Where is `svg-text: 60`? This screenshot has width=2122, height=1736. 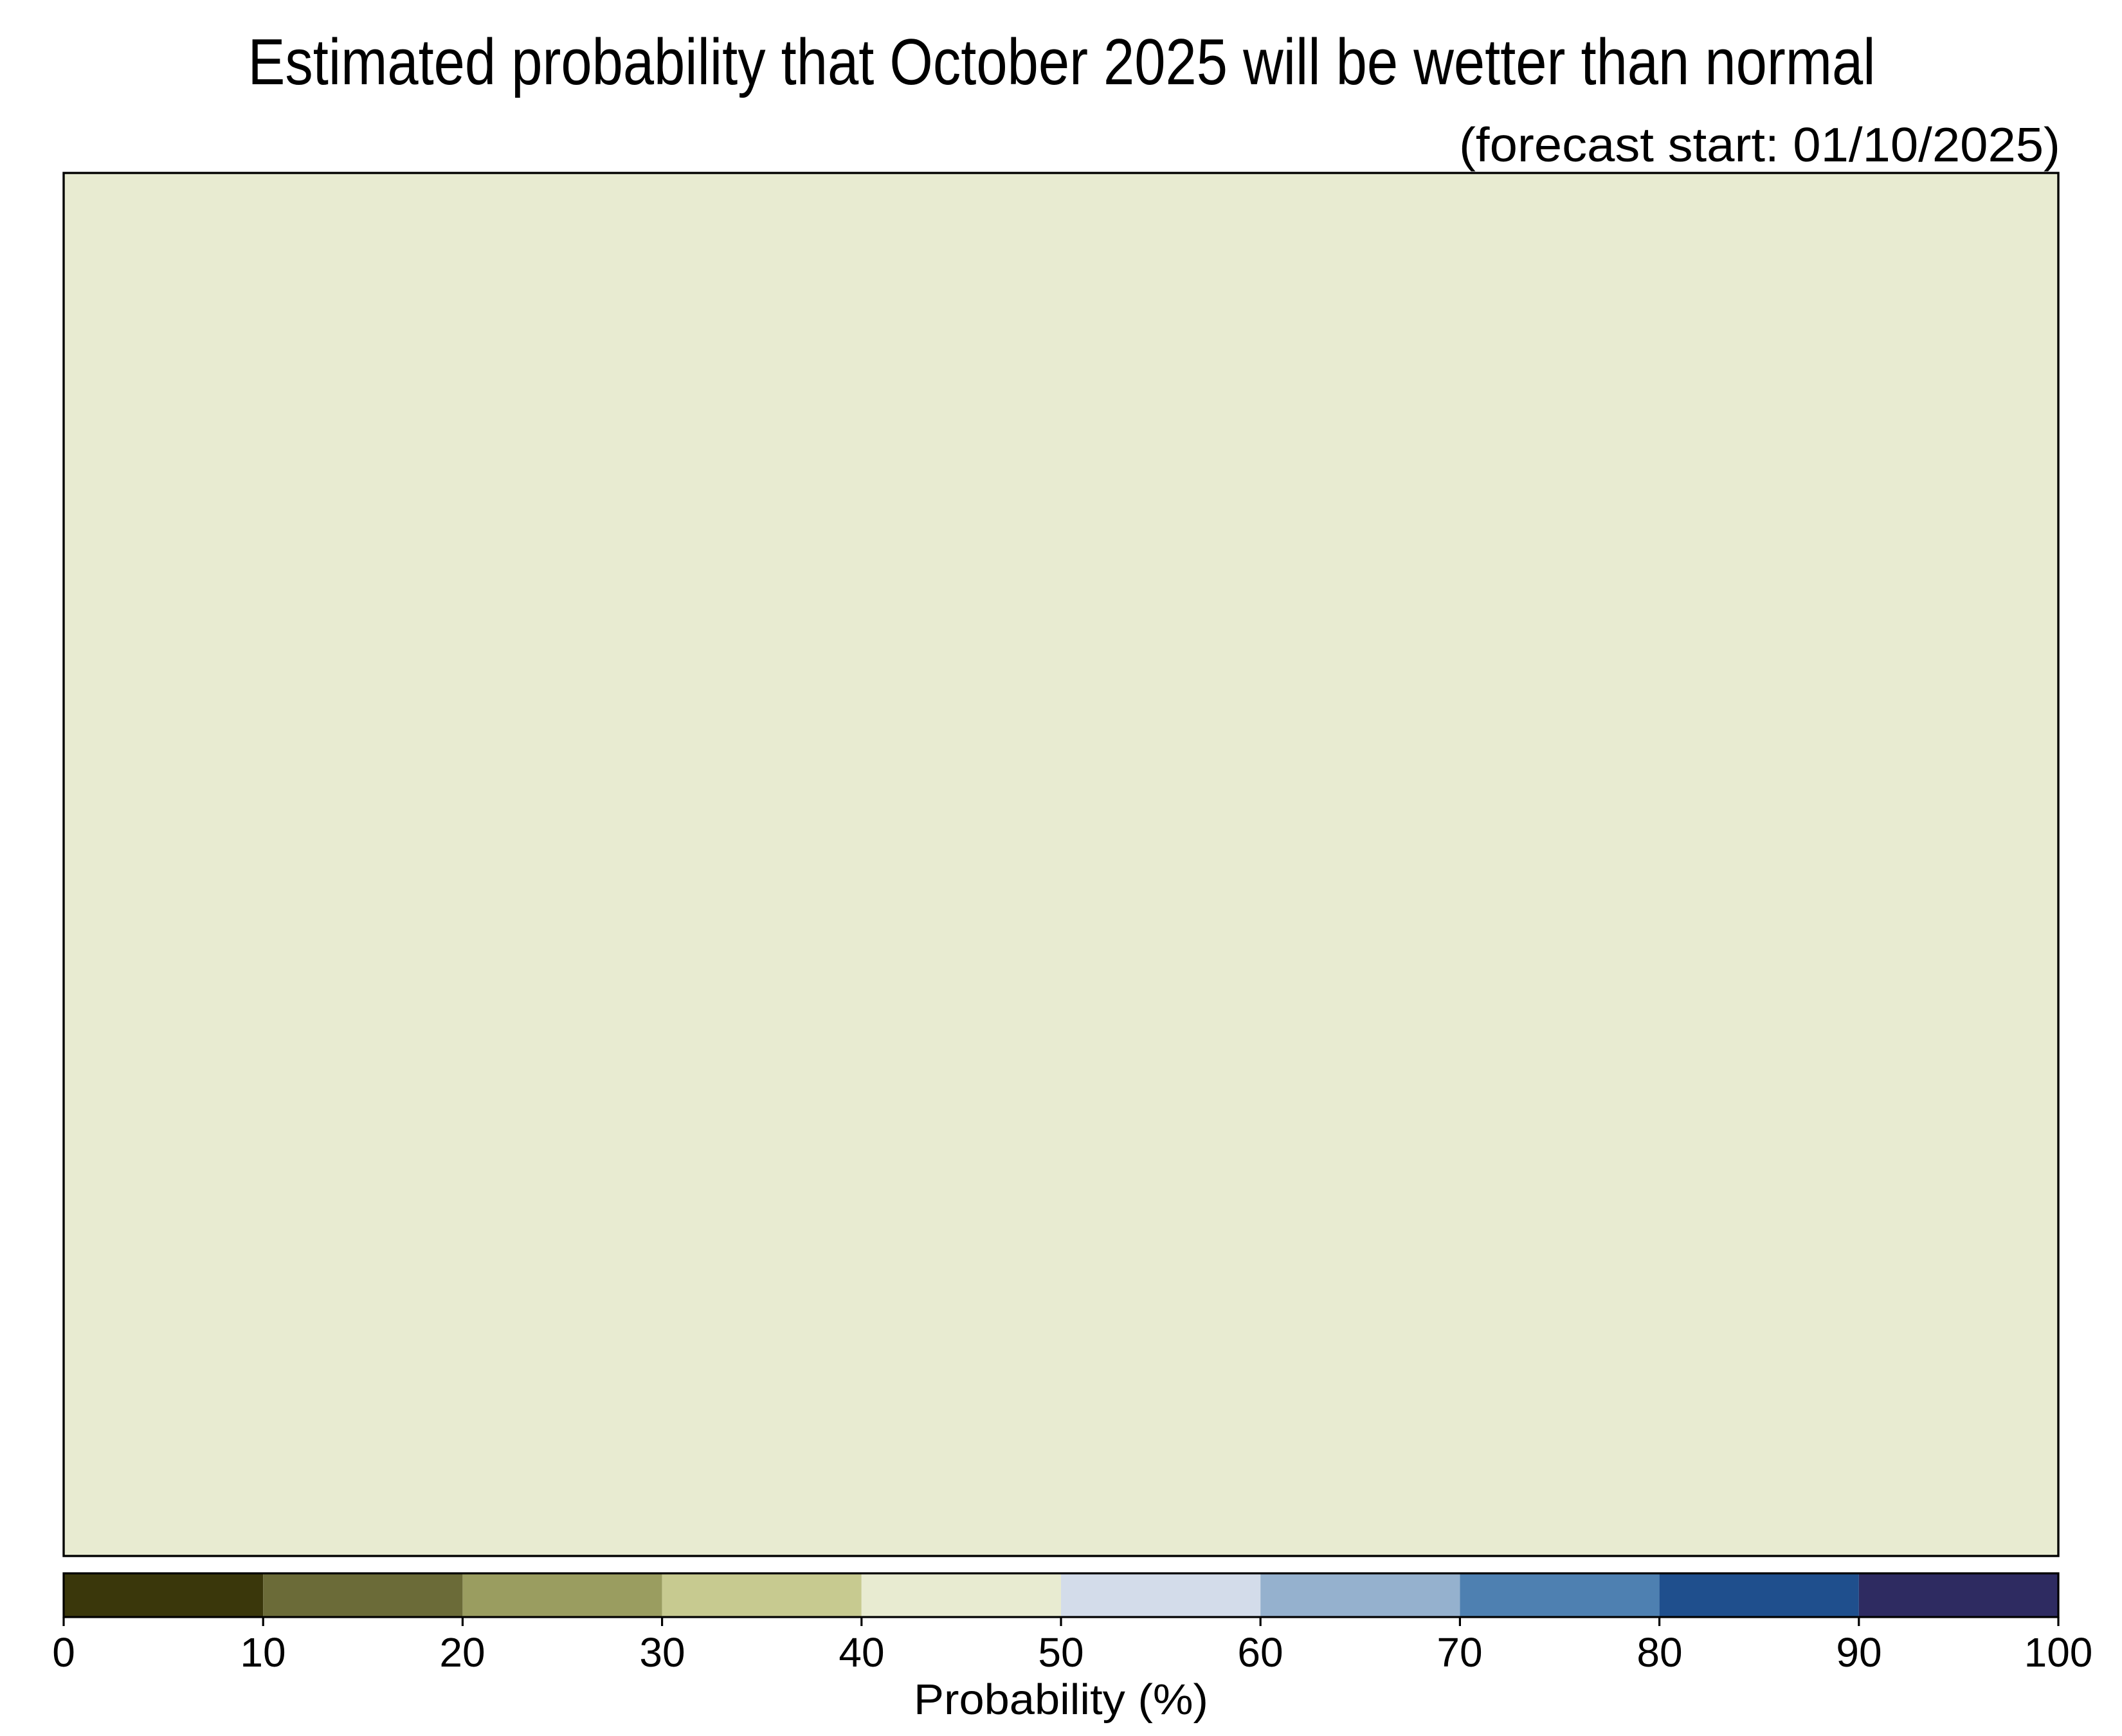
svg-text: 60 is located at coordinates (1260, 1652).